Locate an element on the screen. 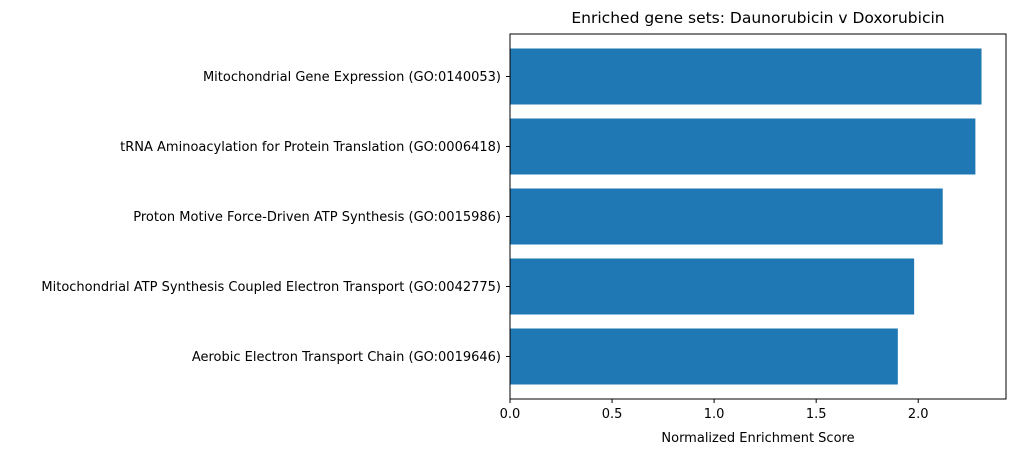 The image size is (1015, 455). x-tick-label: 0.0 is located at coordinates (510, 414).